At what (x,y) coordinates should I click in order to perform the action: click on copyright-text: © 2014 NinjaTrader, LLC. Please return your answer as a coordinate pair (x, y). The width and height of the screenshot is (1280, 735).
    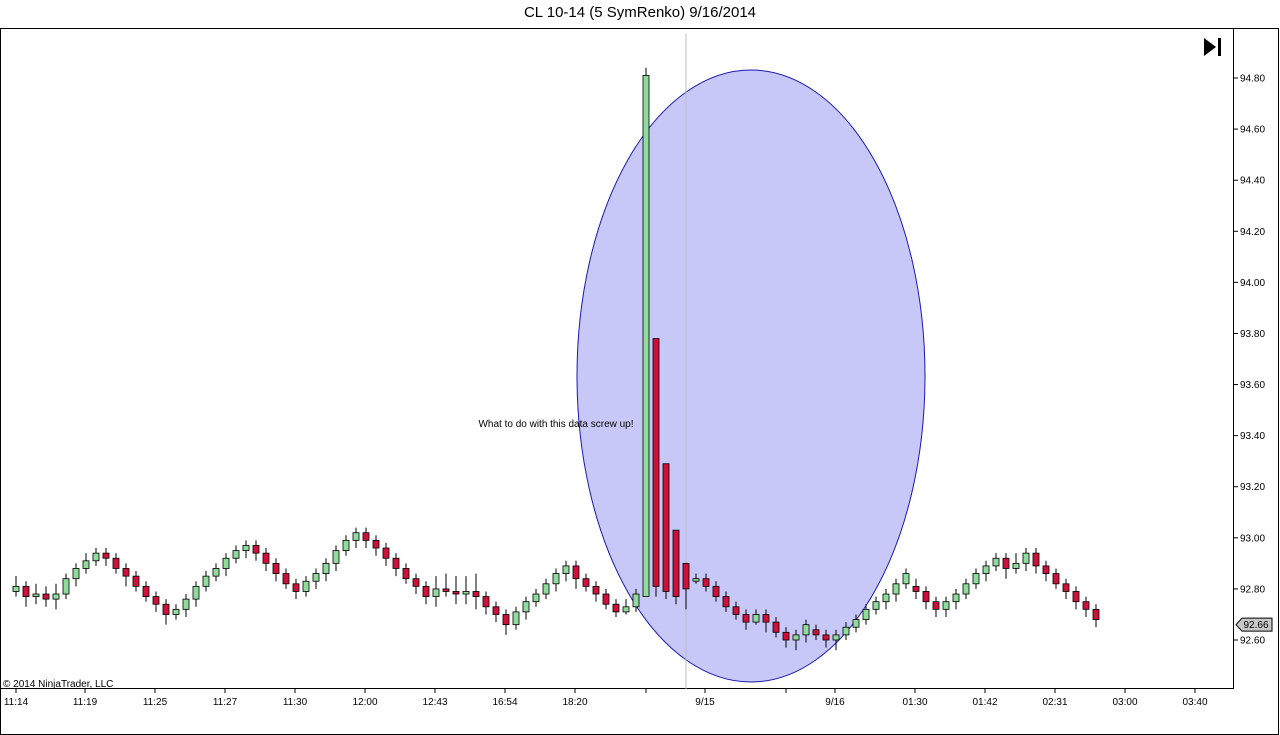
    Looking at the image, I should click on (58, 684).